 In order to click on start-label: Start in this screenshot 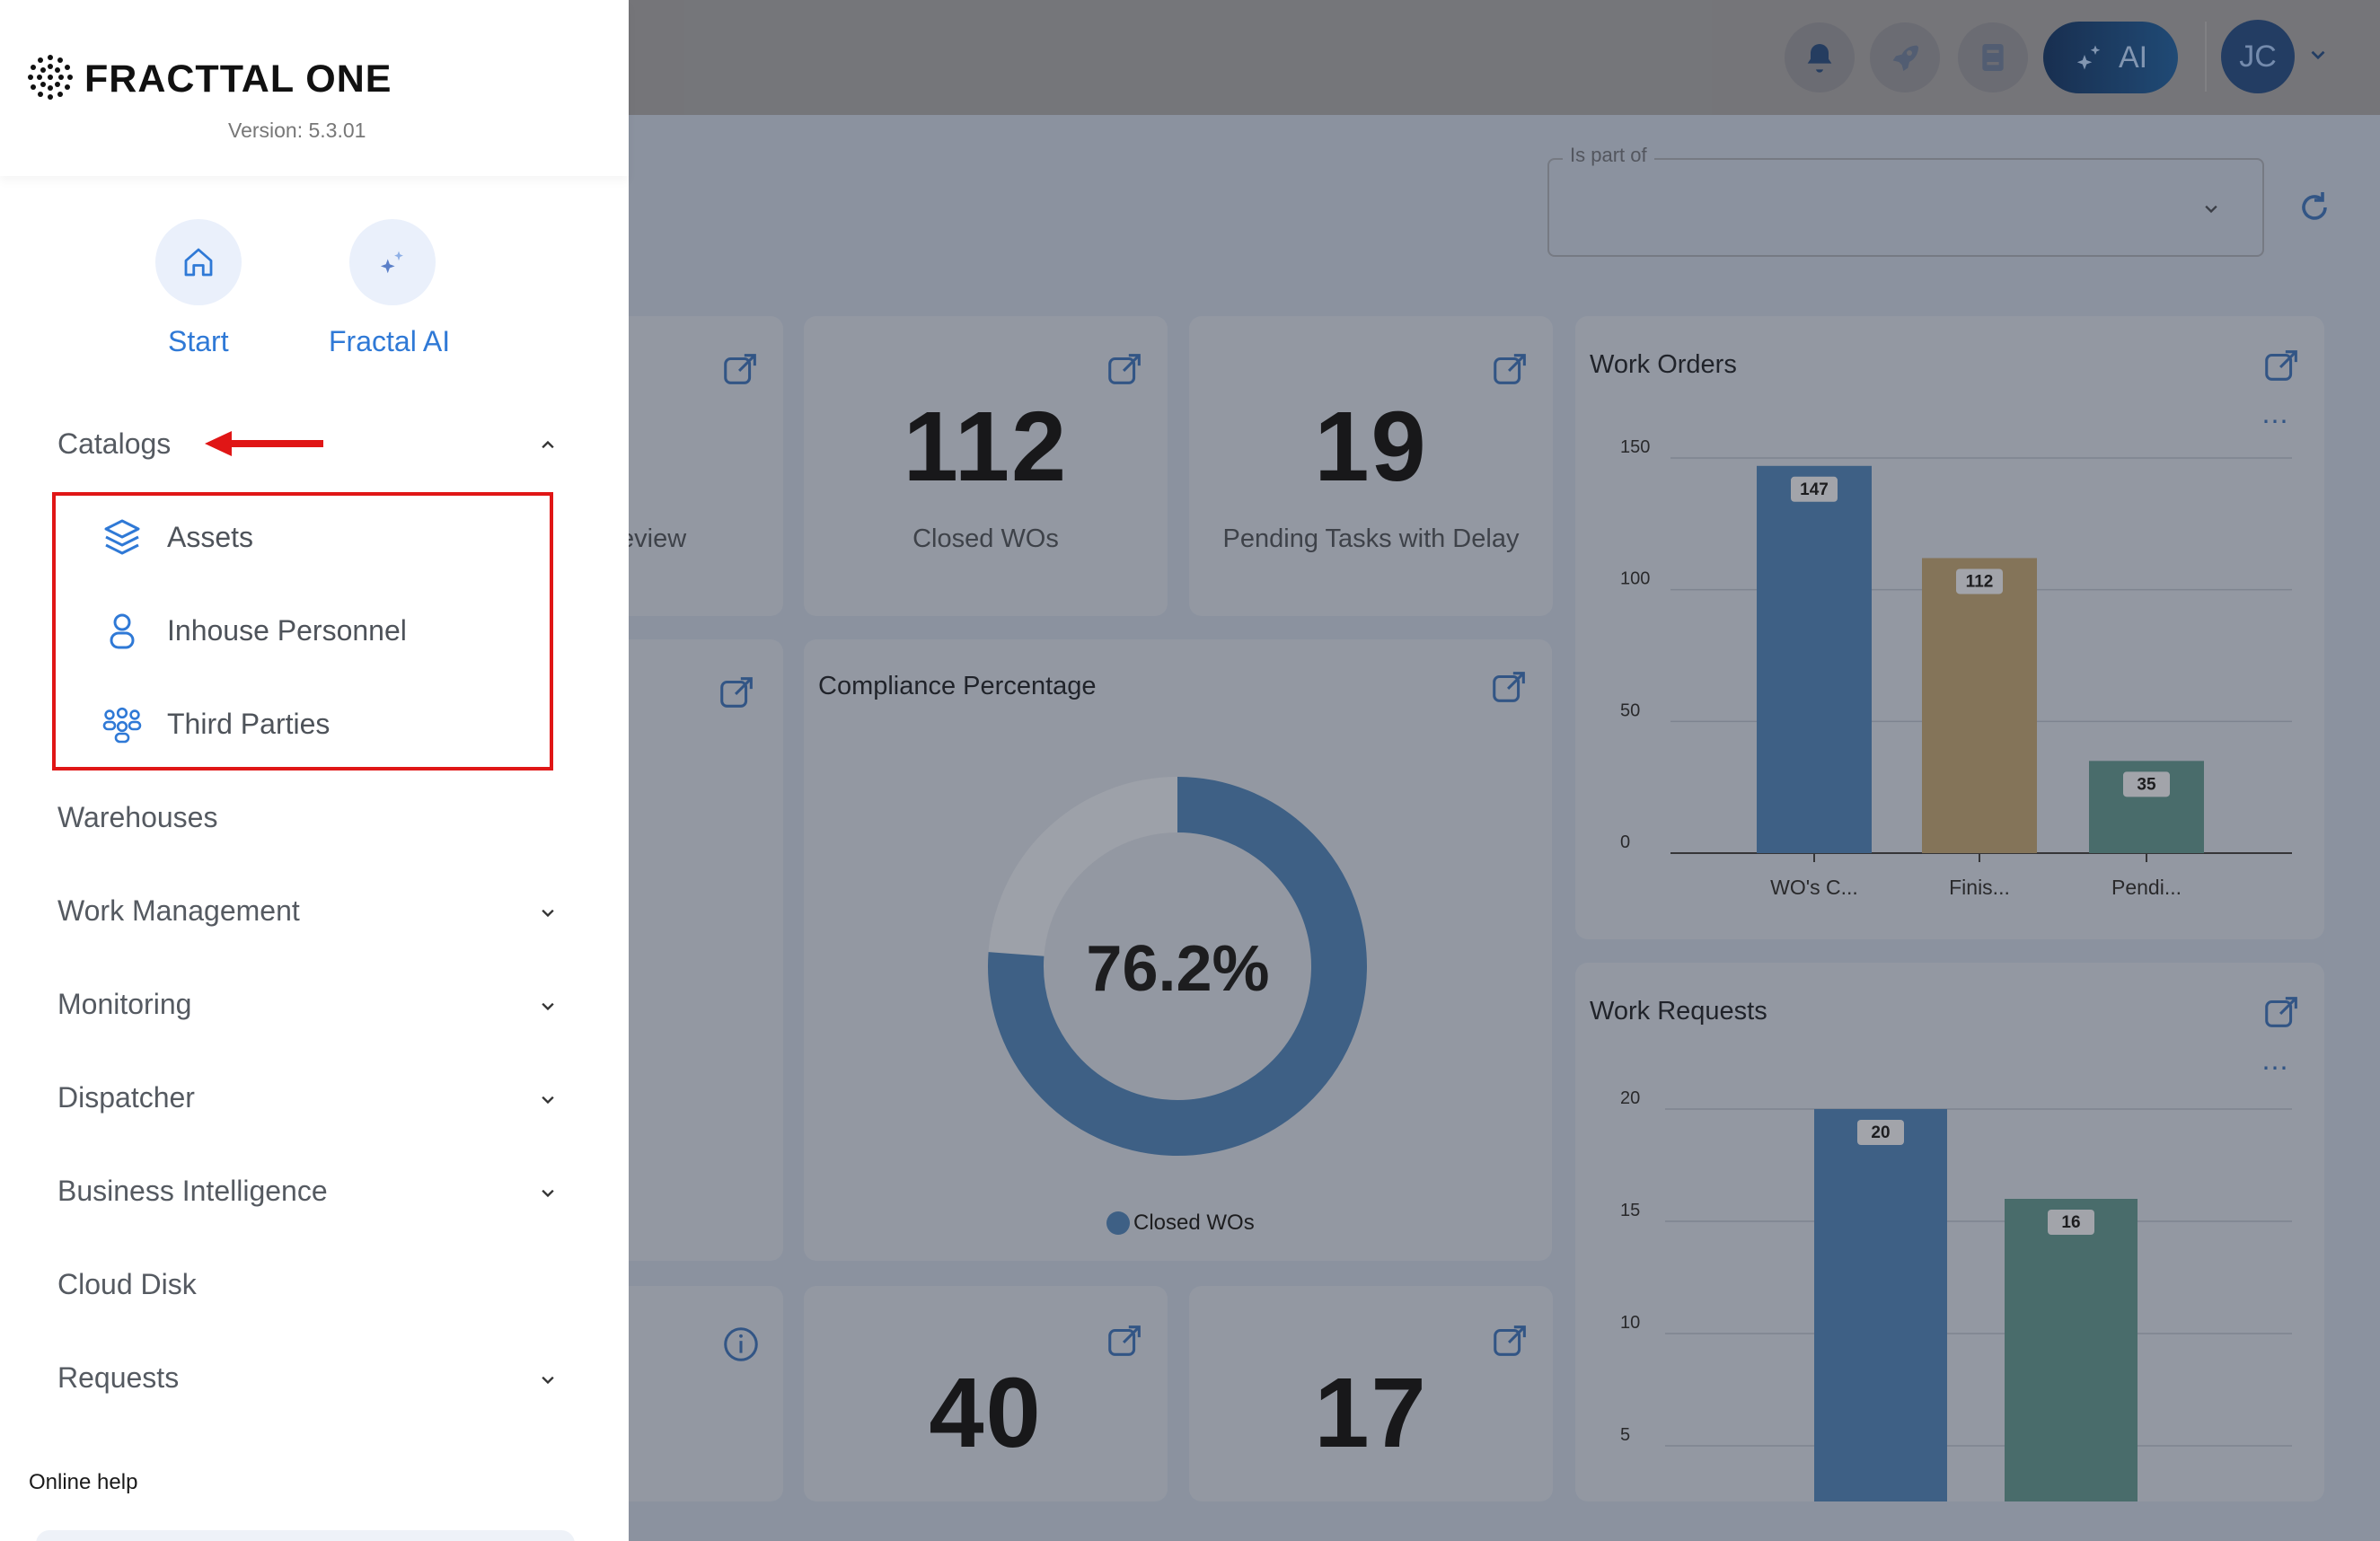, I will do `click(198, 341)`.